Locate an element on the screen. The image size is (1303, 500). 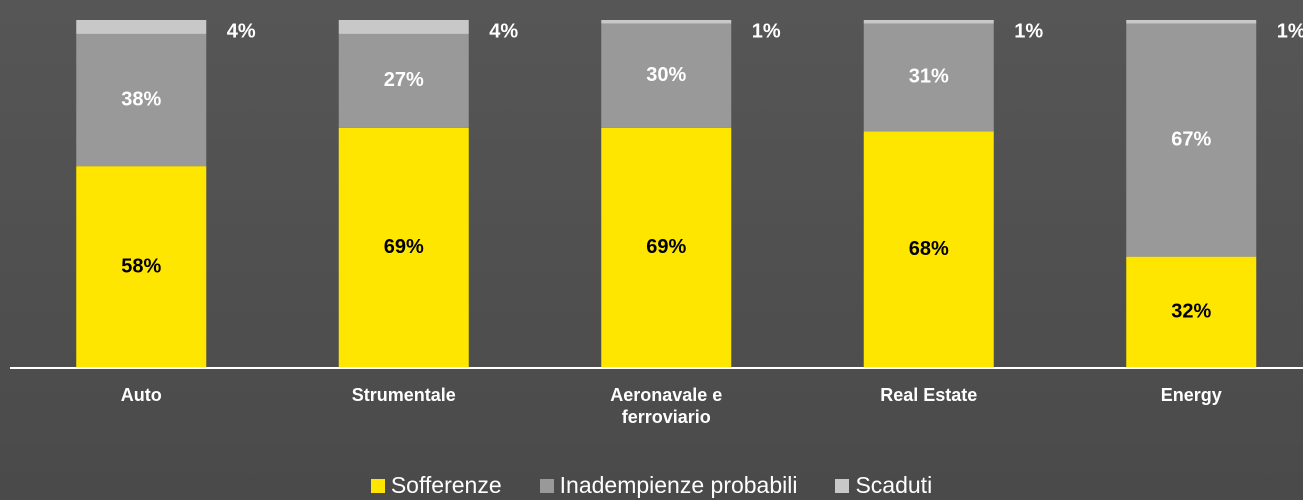
data-label: 32% is located at coordinates (1191, 312).